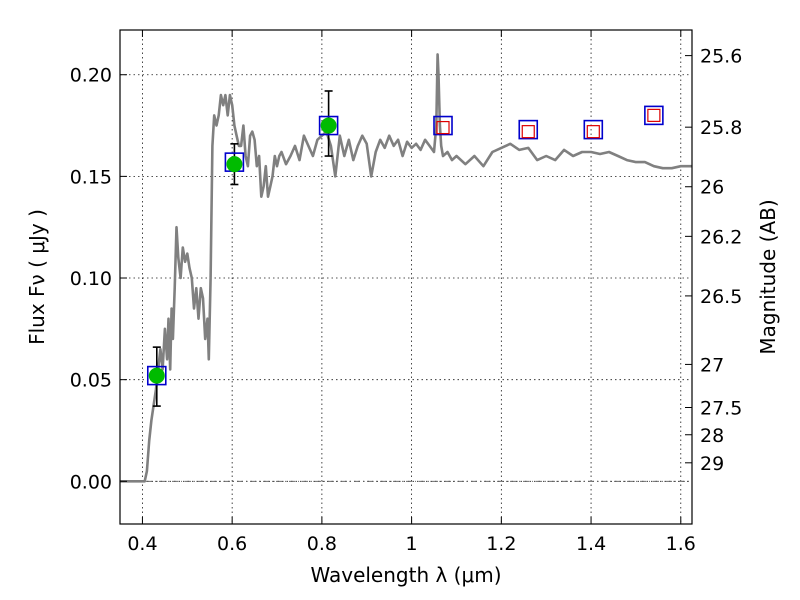 This screenshot has height=600, width=800. Describe the element at coordinates (591, 544) in the screenshot. I see `x-tick-label: 1.4` at that location.